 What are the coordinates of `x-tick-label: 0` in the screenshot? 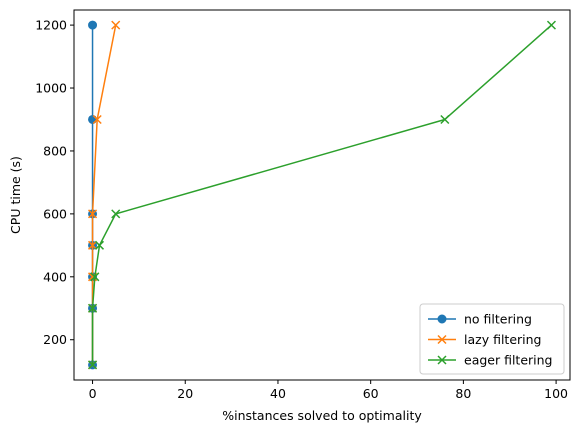 It's located at (93, 393).